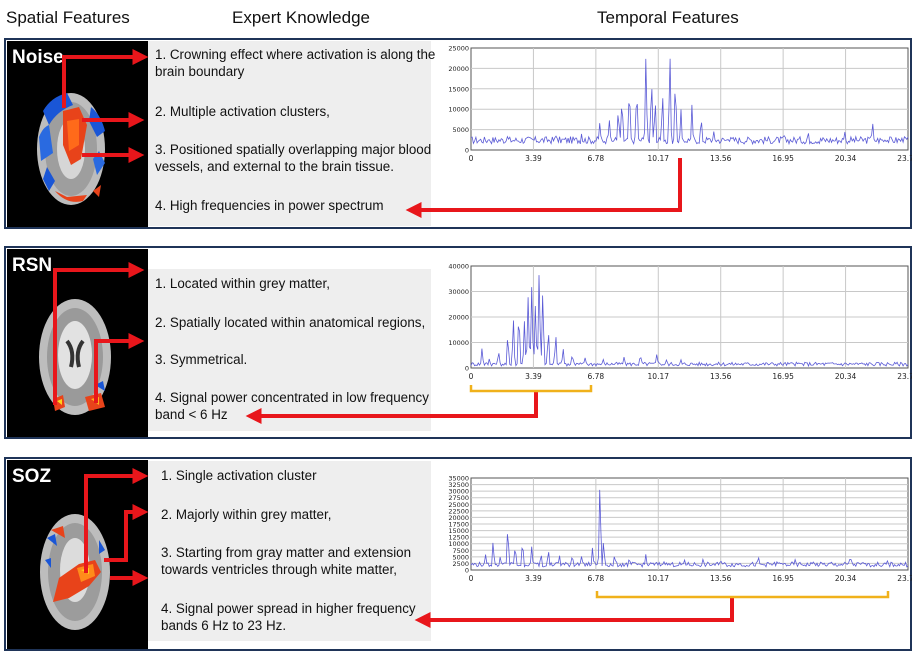 The image size is (915, 654). What do you see at coordinates (460, 551) in the screenshot?
I see `y-tick-label: 7500` at bounding box center [460, 551].